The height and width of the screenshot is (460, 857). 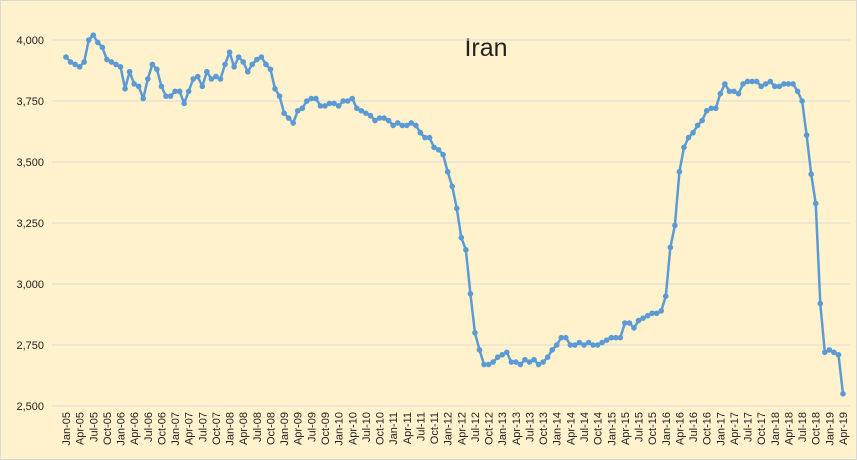 I want to click on x-tick-label: Jan-11, so click(x=394, y=428).